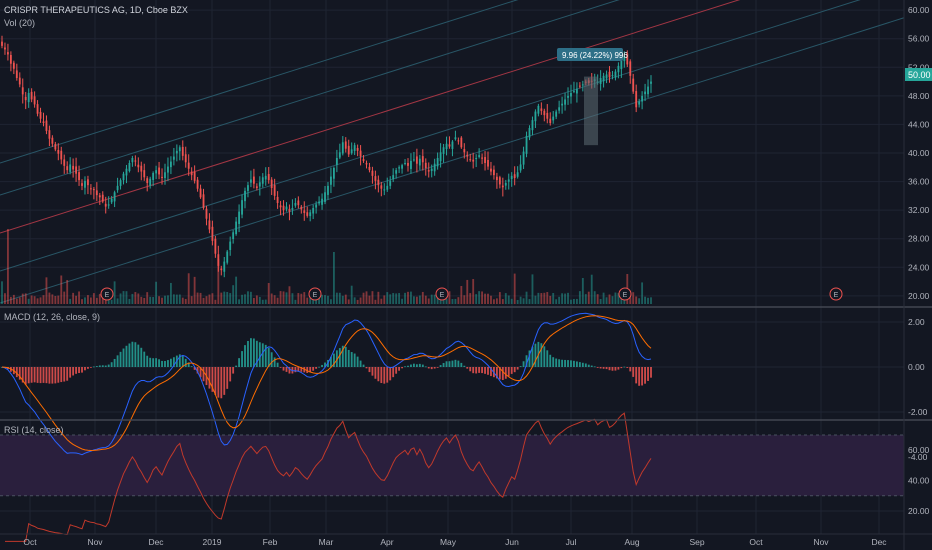 This screenshot has width=932, height=550. I want to click on measure-box, so click(591, 111).